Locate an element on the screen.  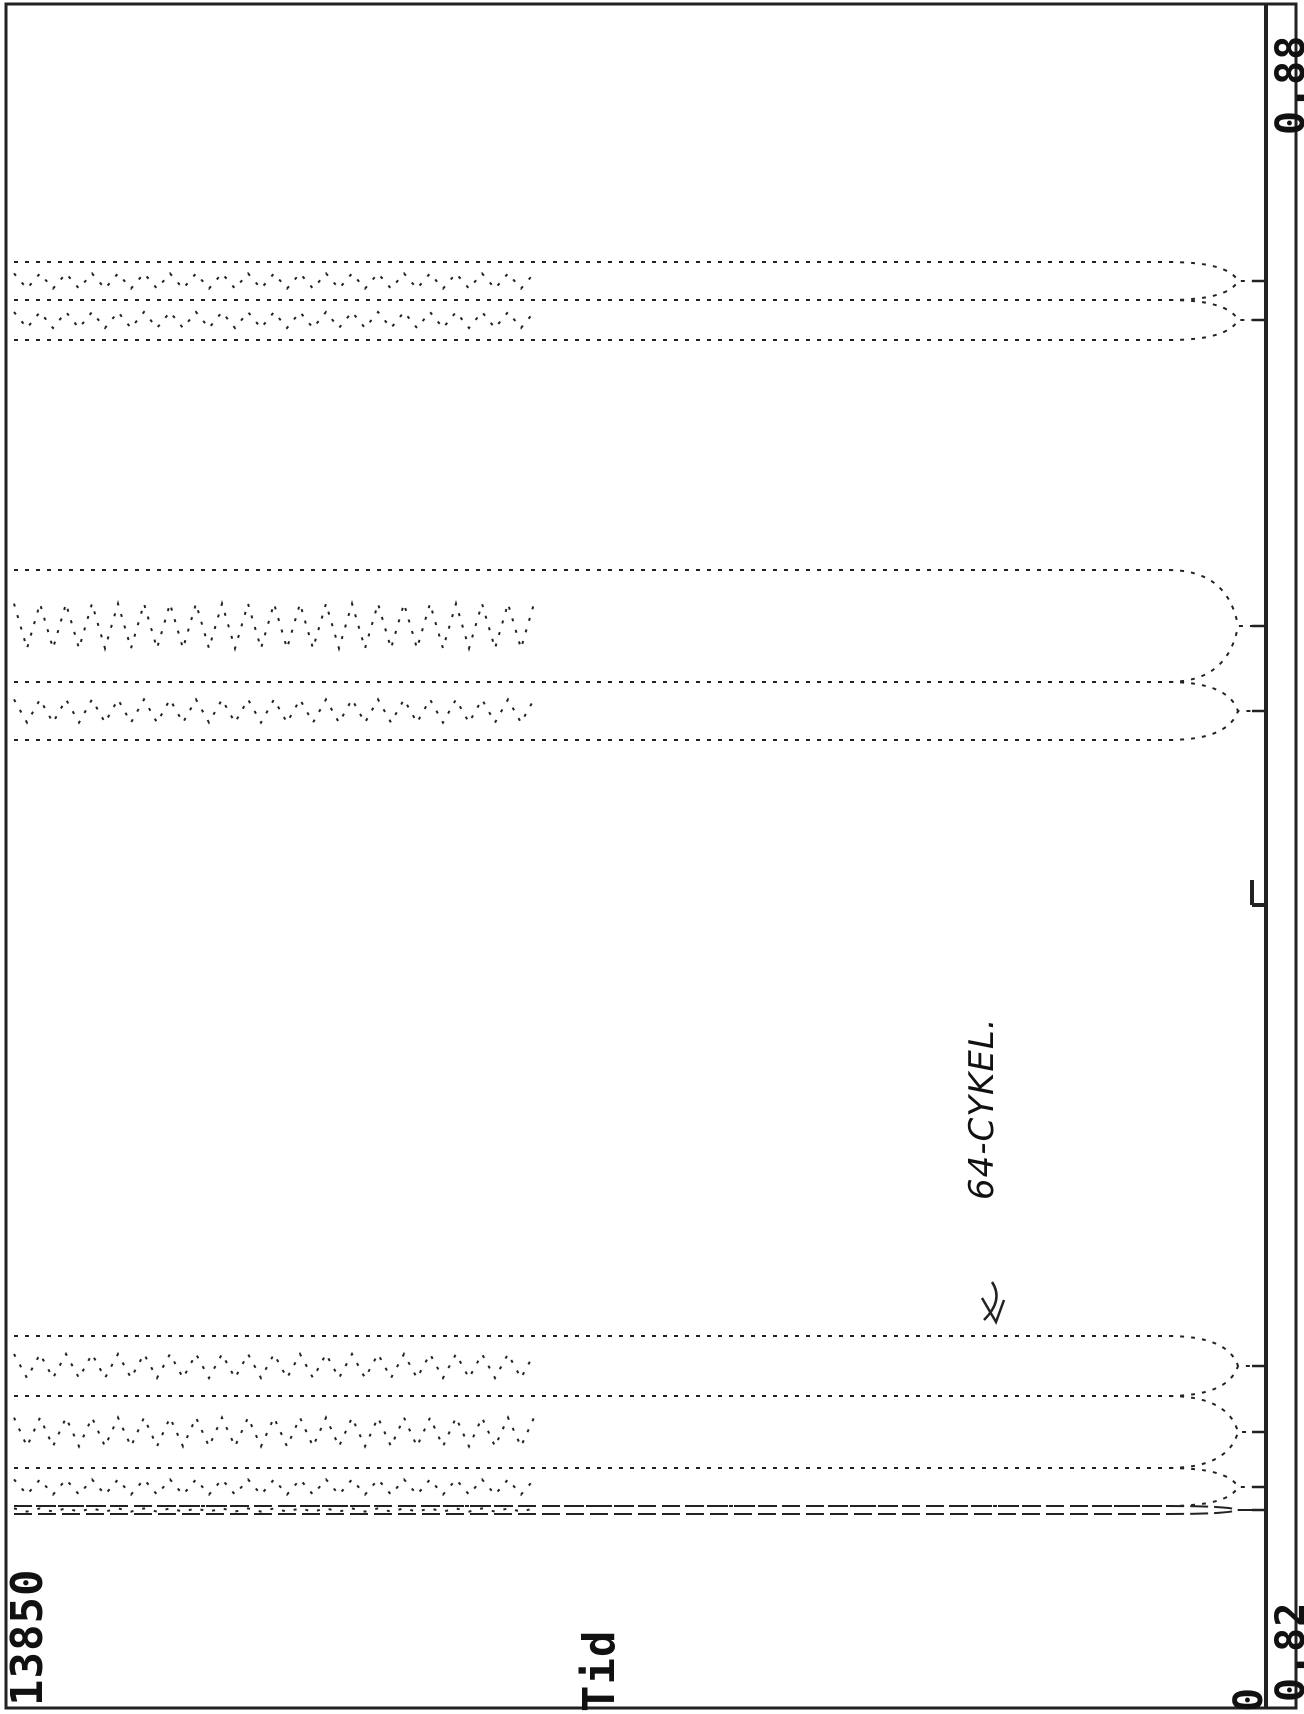
arrow-icon is located at coordinates (993, 1303).